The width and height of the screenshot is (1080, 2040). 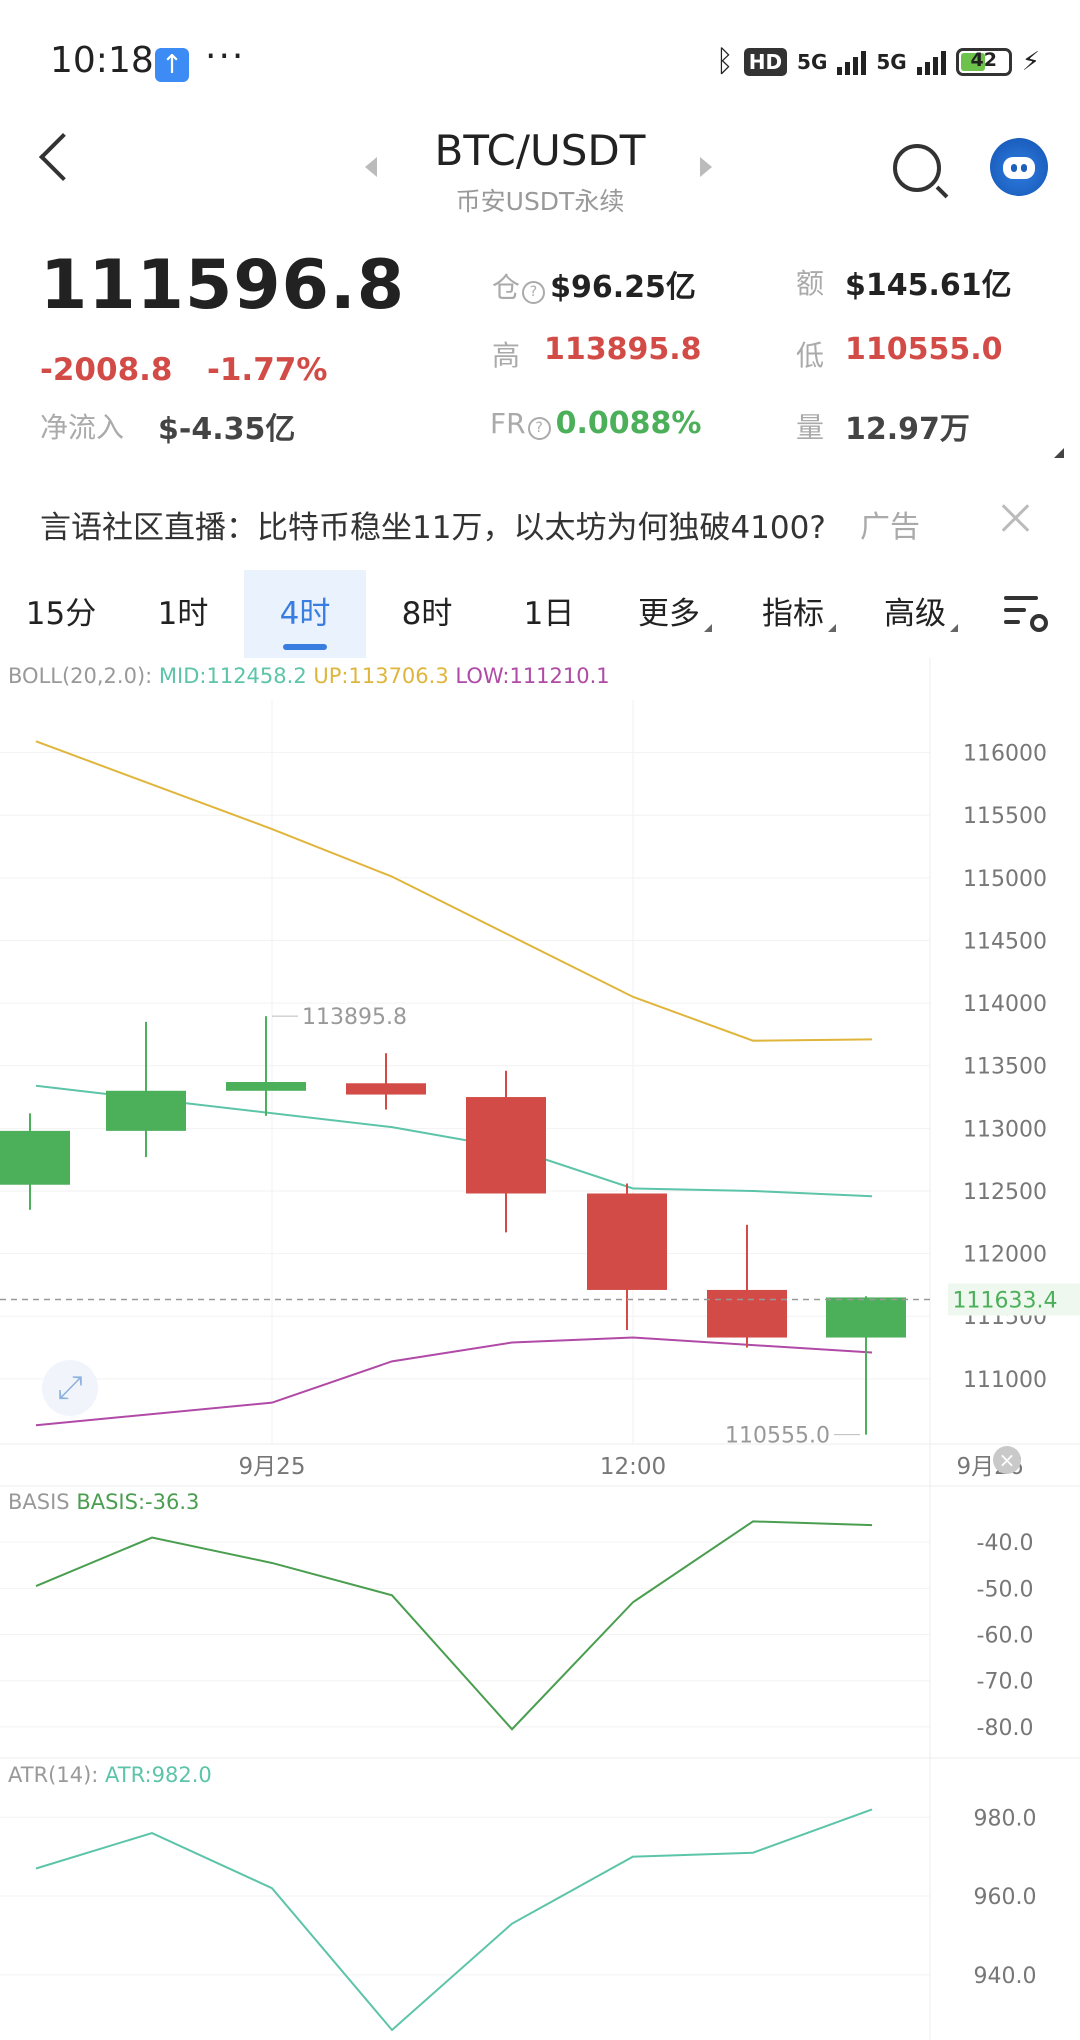 What do you see at coordinates (1030, 61) in the screenshot?
I see `charging-icon: ⚡` at bounding box center [1030, 61].